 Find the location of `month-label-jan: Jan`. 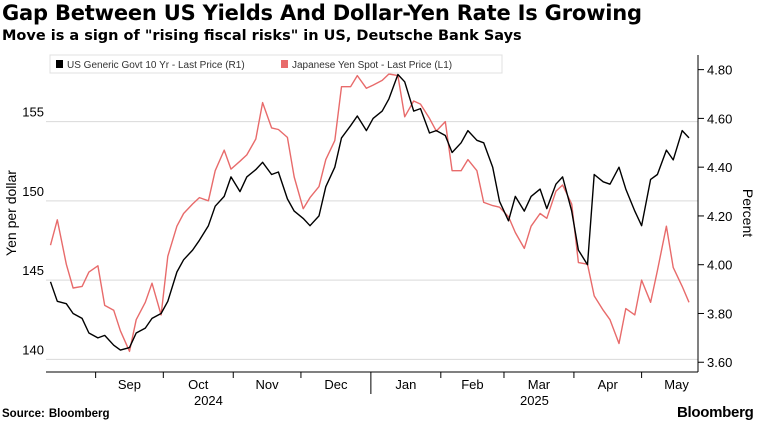

month-label-jan: Jan is located at coordinates (405, 384).